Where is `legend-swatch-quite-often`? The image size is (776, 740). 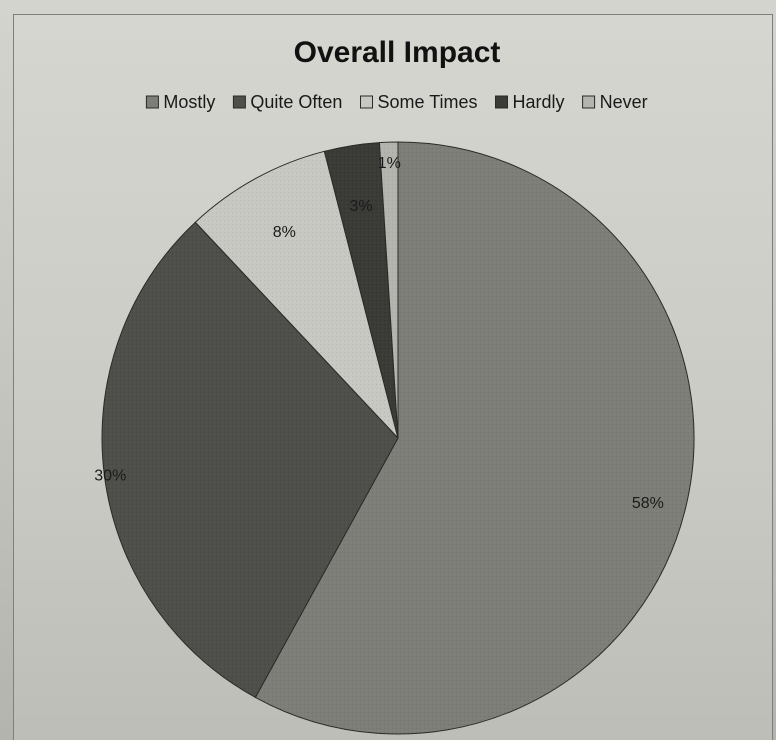 legend-swatch-quite-often is located at coordinates (239, 102).